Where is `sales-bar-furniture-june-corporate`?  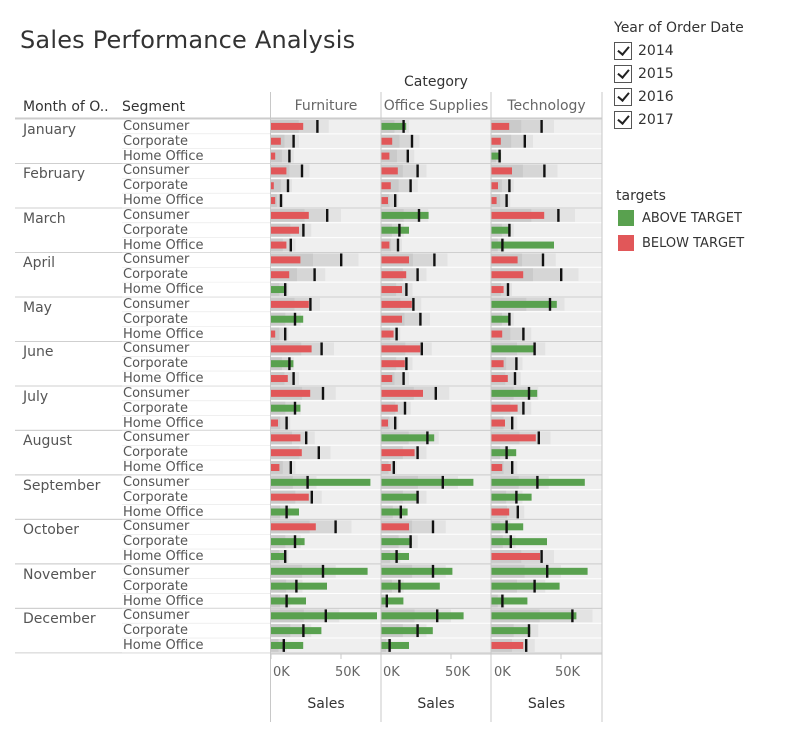 sales-bar-furniture-june-corporate is located at coordinates (282, 364).